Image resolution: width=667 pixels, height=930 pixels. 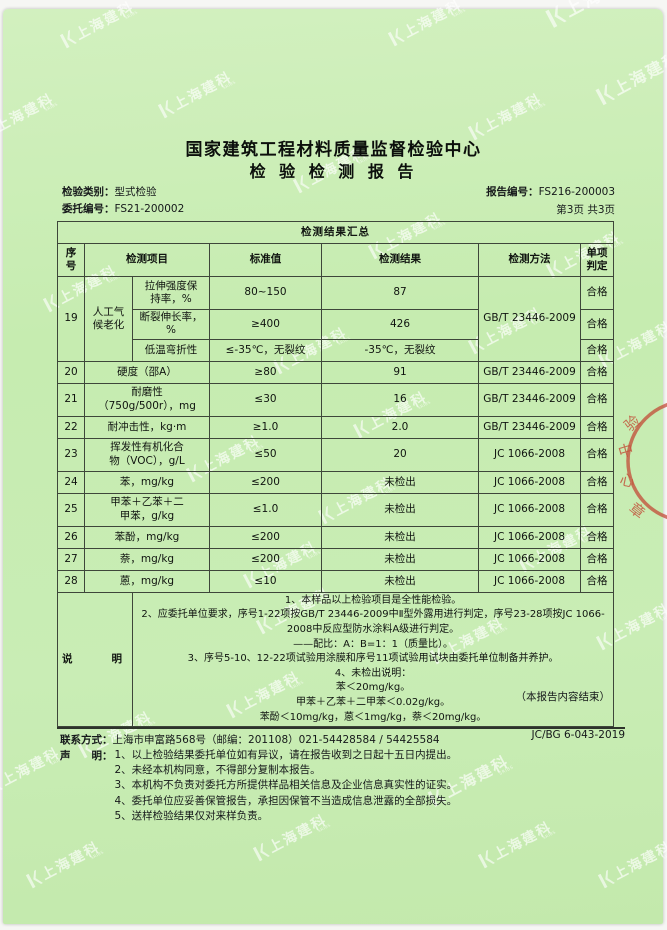 What do you see at coordinates (400, 427) in the screenshot?
I see `result-cell: 2.0` at bounding box center [400, 427].